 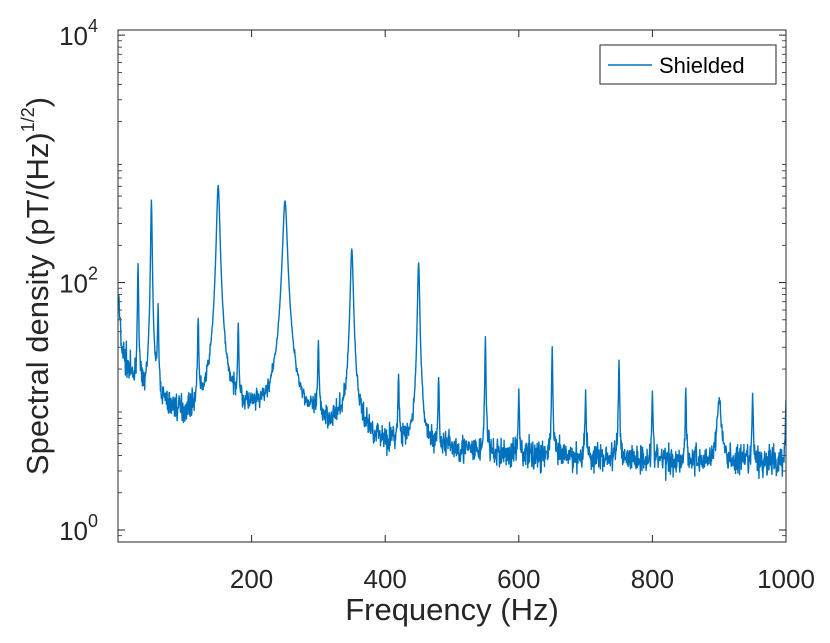 What do you see at coordinates (518, 579) in the screenshot?
I see `x-tick-label-600: 600` at bounding box center [518, 579].